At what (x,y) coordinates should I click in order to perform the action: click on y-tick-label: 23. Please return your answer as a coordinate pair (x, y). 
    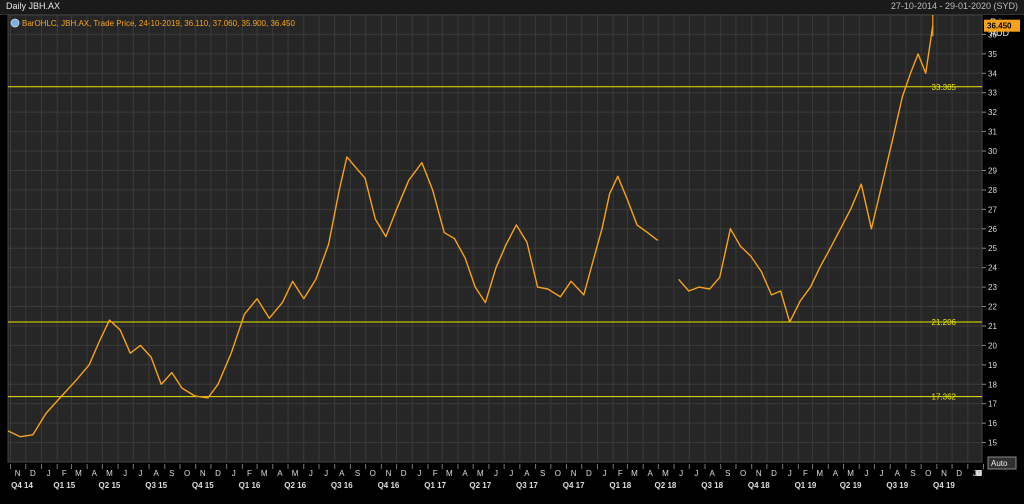
    Looking at the image, I should click on (992, 287).